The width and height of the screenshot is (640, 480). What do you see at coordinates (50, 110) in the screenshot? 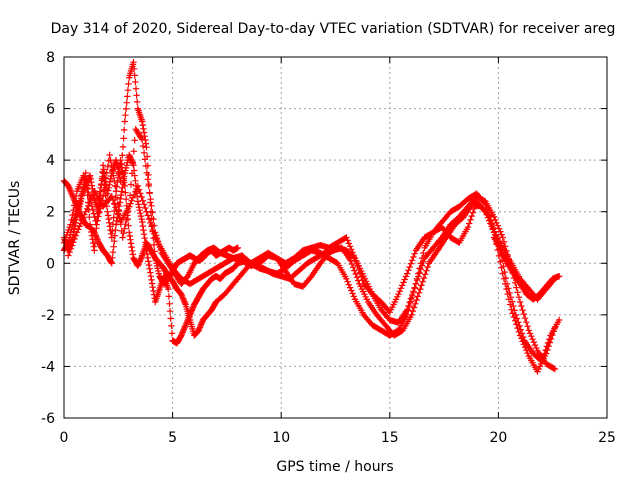
I see `y-tick-label: 6` at bounding box center [50, 110].